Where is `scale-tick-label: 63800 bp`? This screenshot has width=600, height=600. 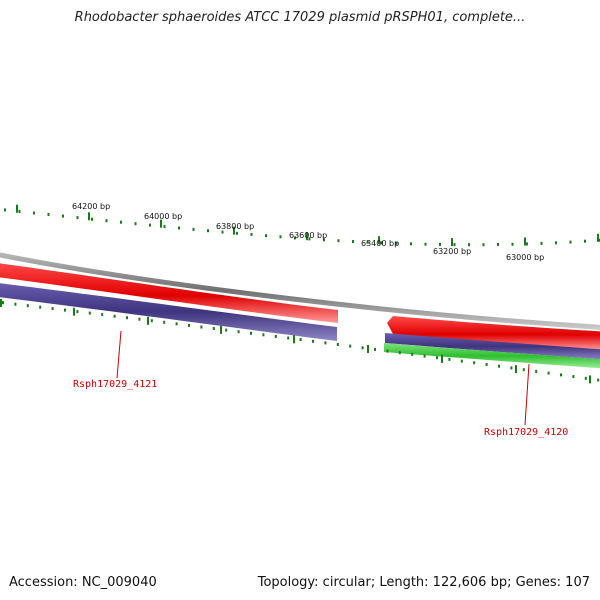 scale-tick-label: 63800 bp is located at coordinates (235, 226).